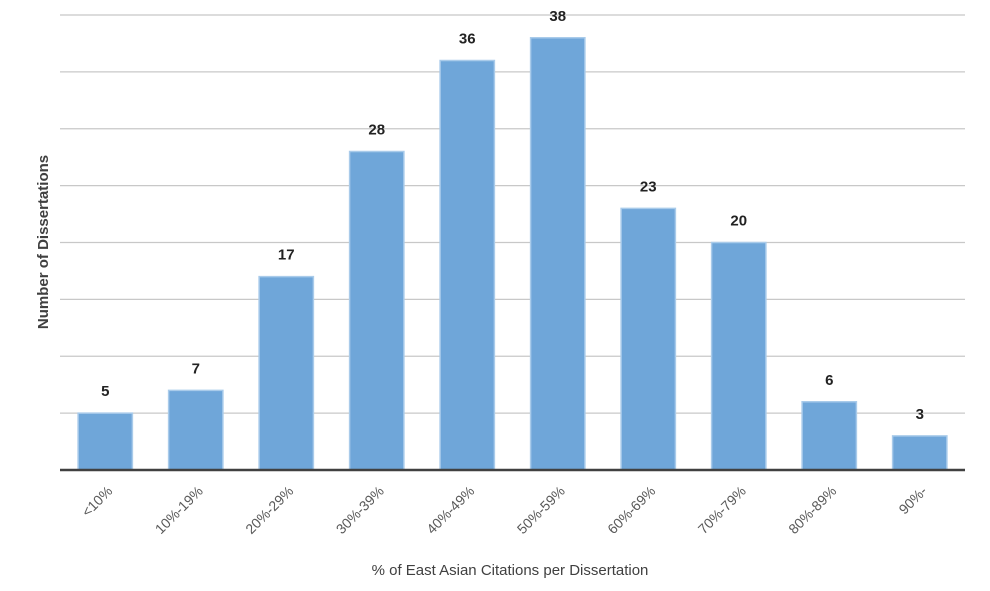 This screenshot has width=990, height=591. Describe the element at coordinates (557, 16) in the screenshot. I see `data-label: 38` at that location.